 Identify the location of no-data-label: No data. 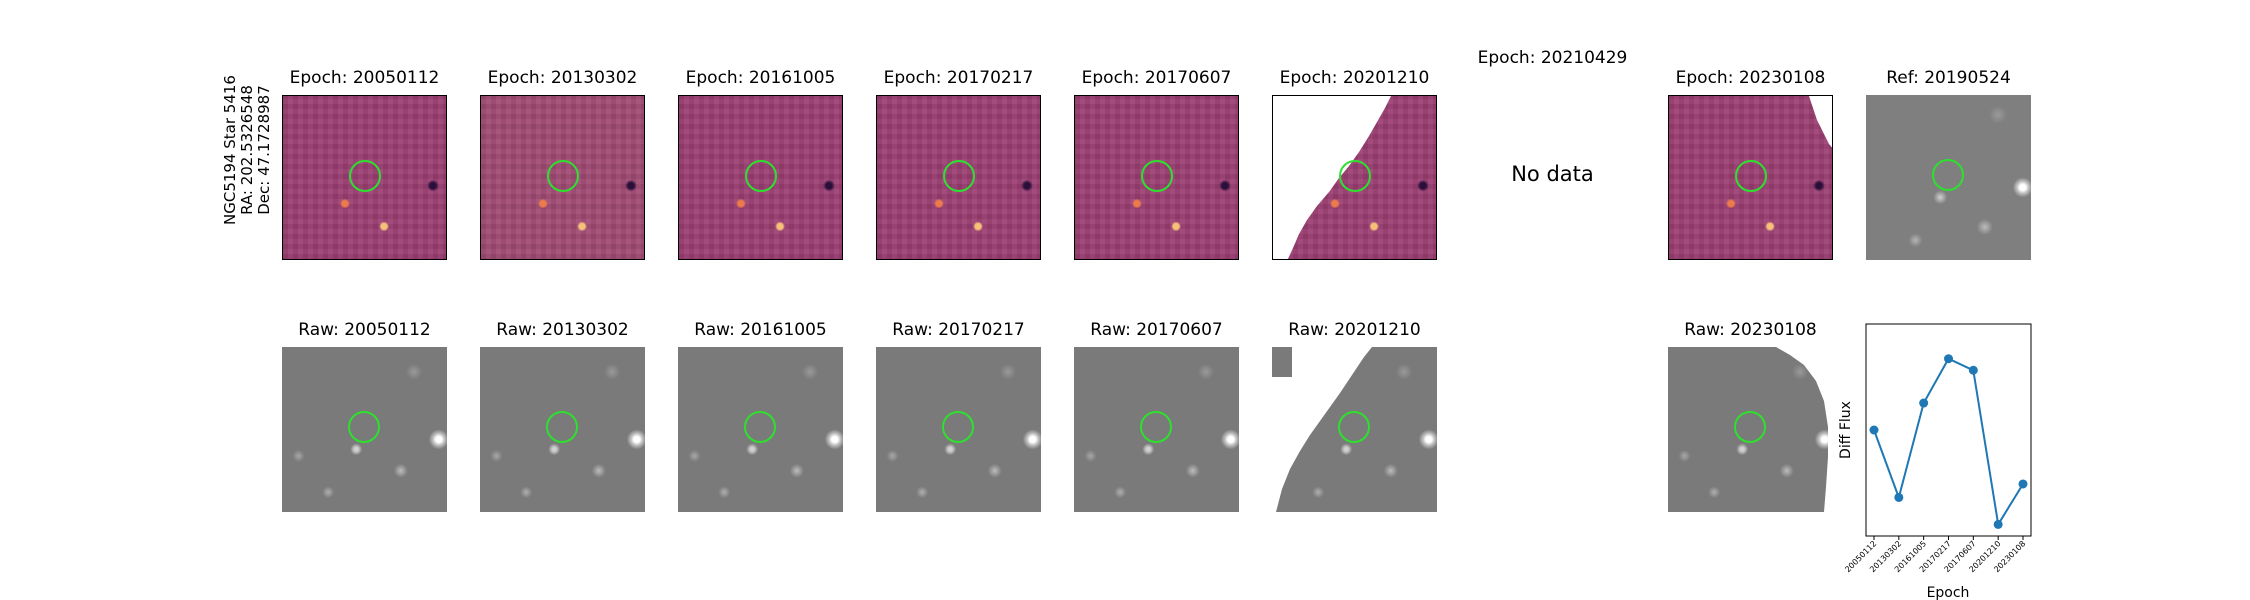
(1552, 174).